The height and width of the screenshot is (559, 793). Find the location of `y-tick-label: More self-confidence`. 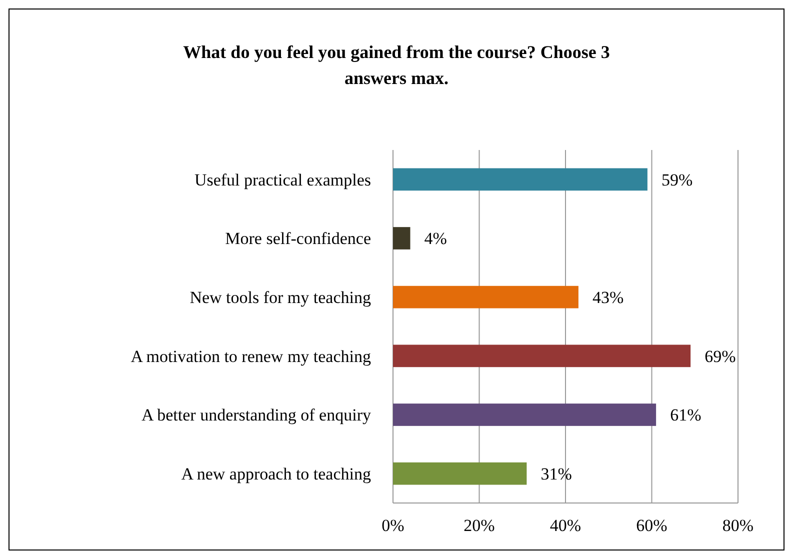

y-tick-label: More self-confidence is located at coordinates (298, 238).